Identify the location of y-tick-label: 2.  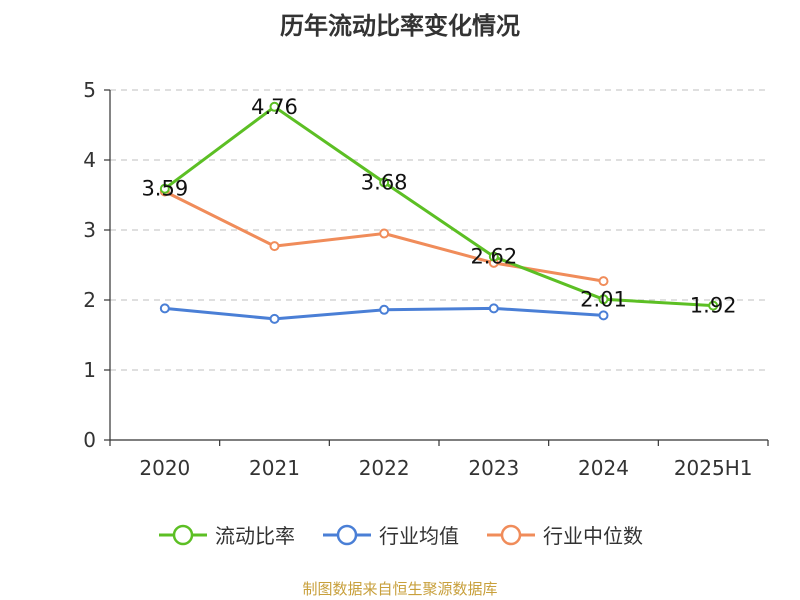
(89, 300).